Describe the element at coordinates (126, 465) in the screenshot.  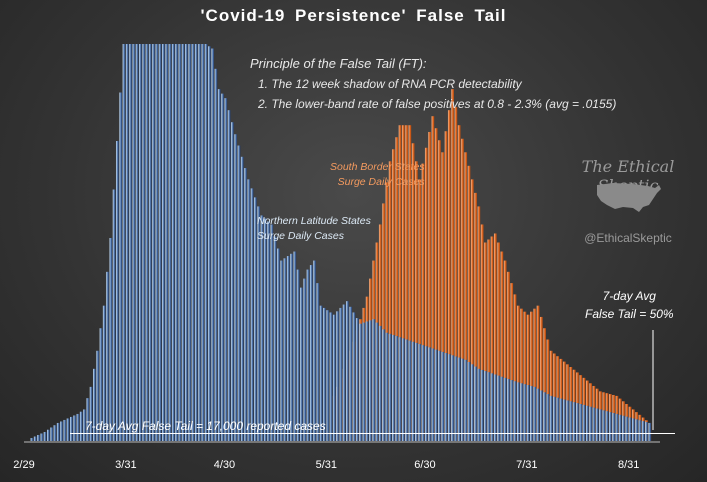
I see `x-tick-label: 3/31` at that location.